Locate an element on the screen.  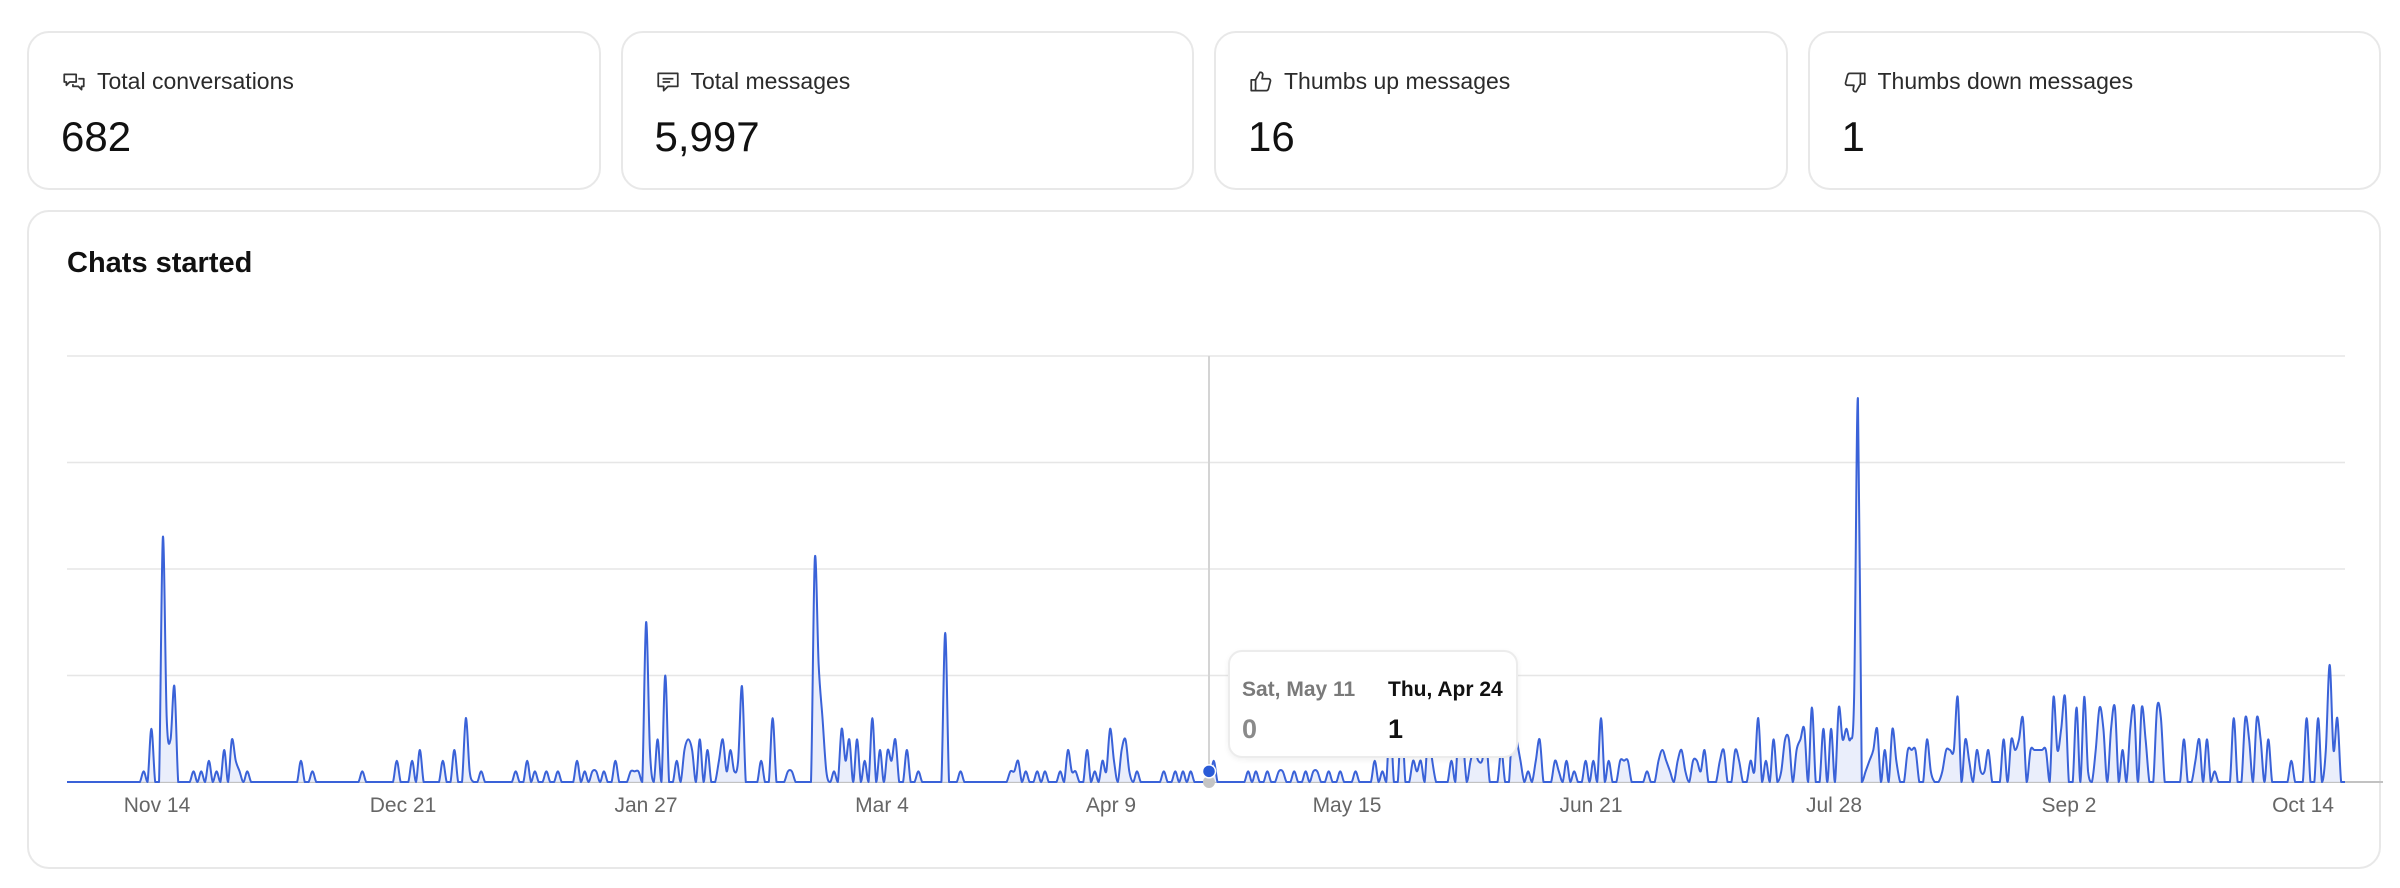
stat-value: 5,997 is located at coordinates (707, 136).